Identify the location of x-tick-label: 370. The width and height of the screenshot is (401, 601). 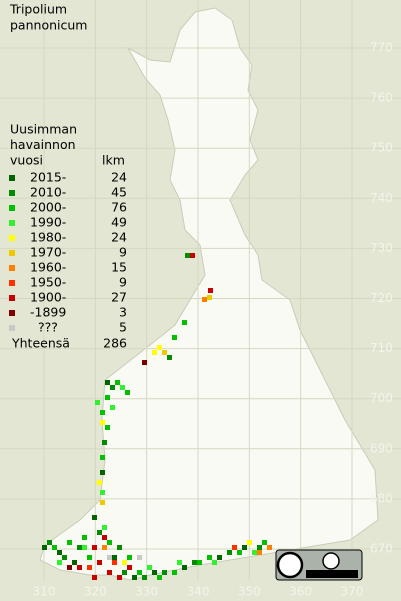
(352, 592).